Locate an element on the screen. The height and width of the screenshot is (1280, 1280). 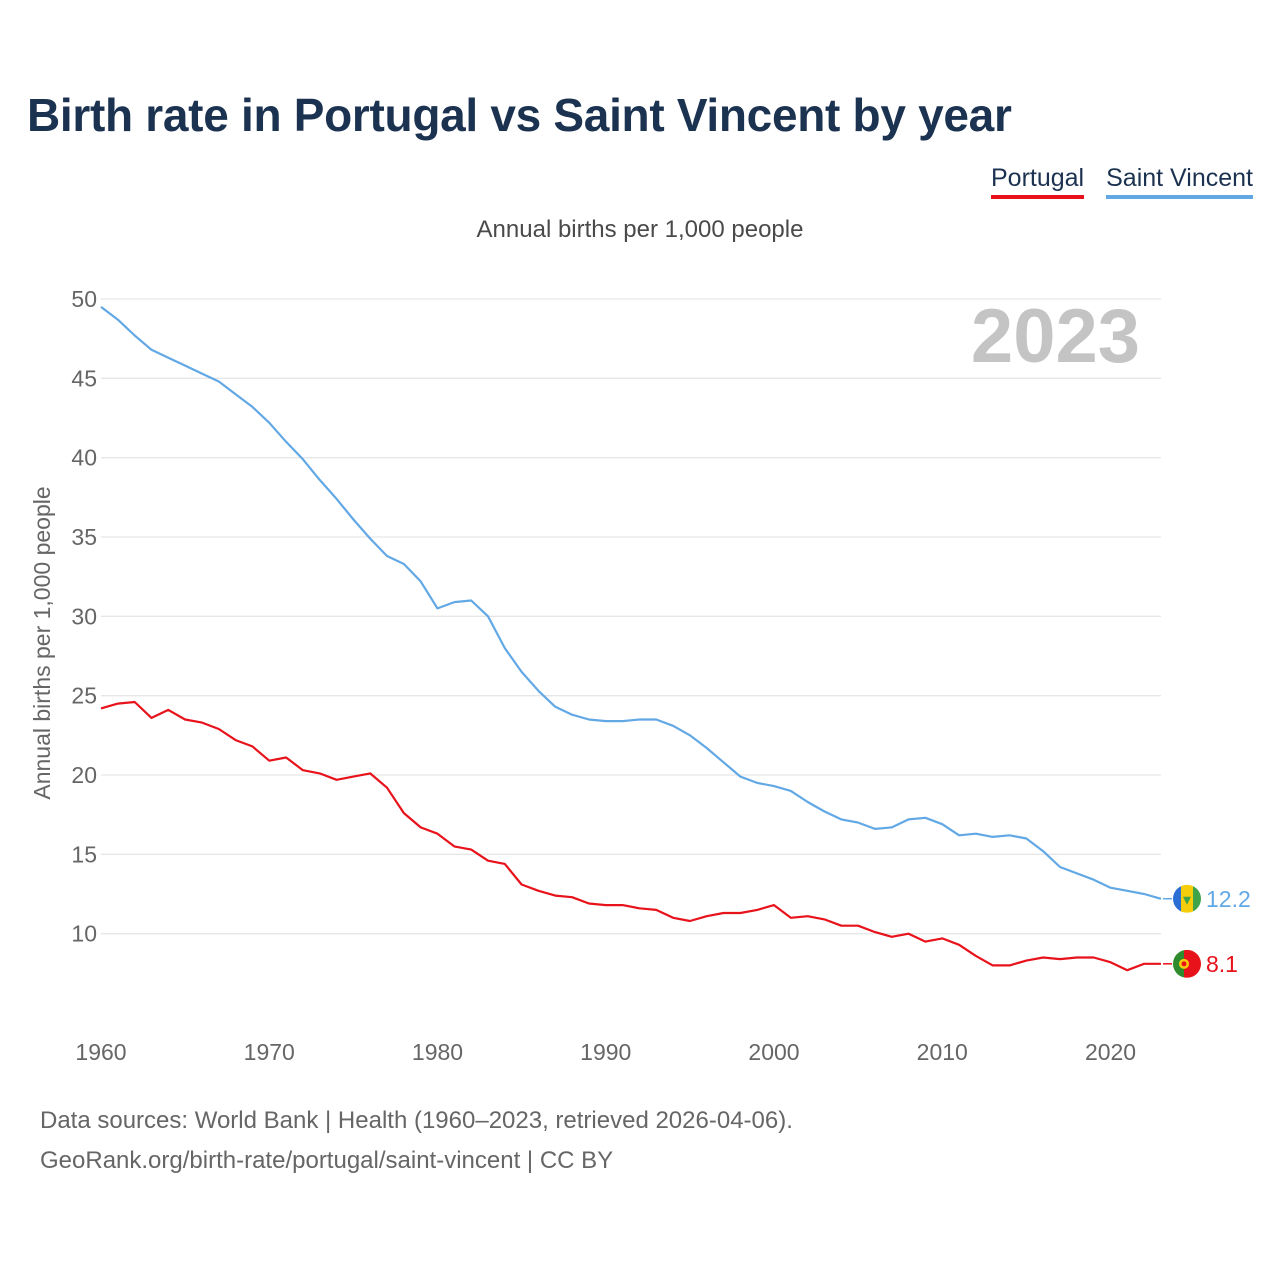
x-axis-ticks: 1960 1970 1980 1990 2000 2010 2020 is located at coordinates (605, 1052).